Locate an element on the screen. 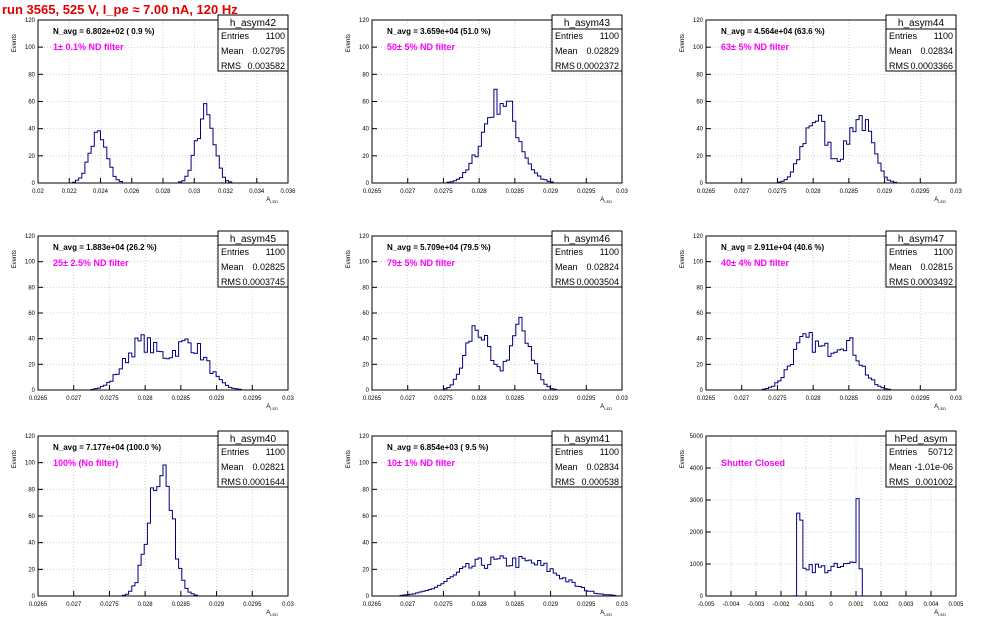 The height and width of the screenshot is (622, 996). x-tick-label: 0.005 is located at coordinates (956, 605).